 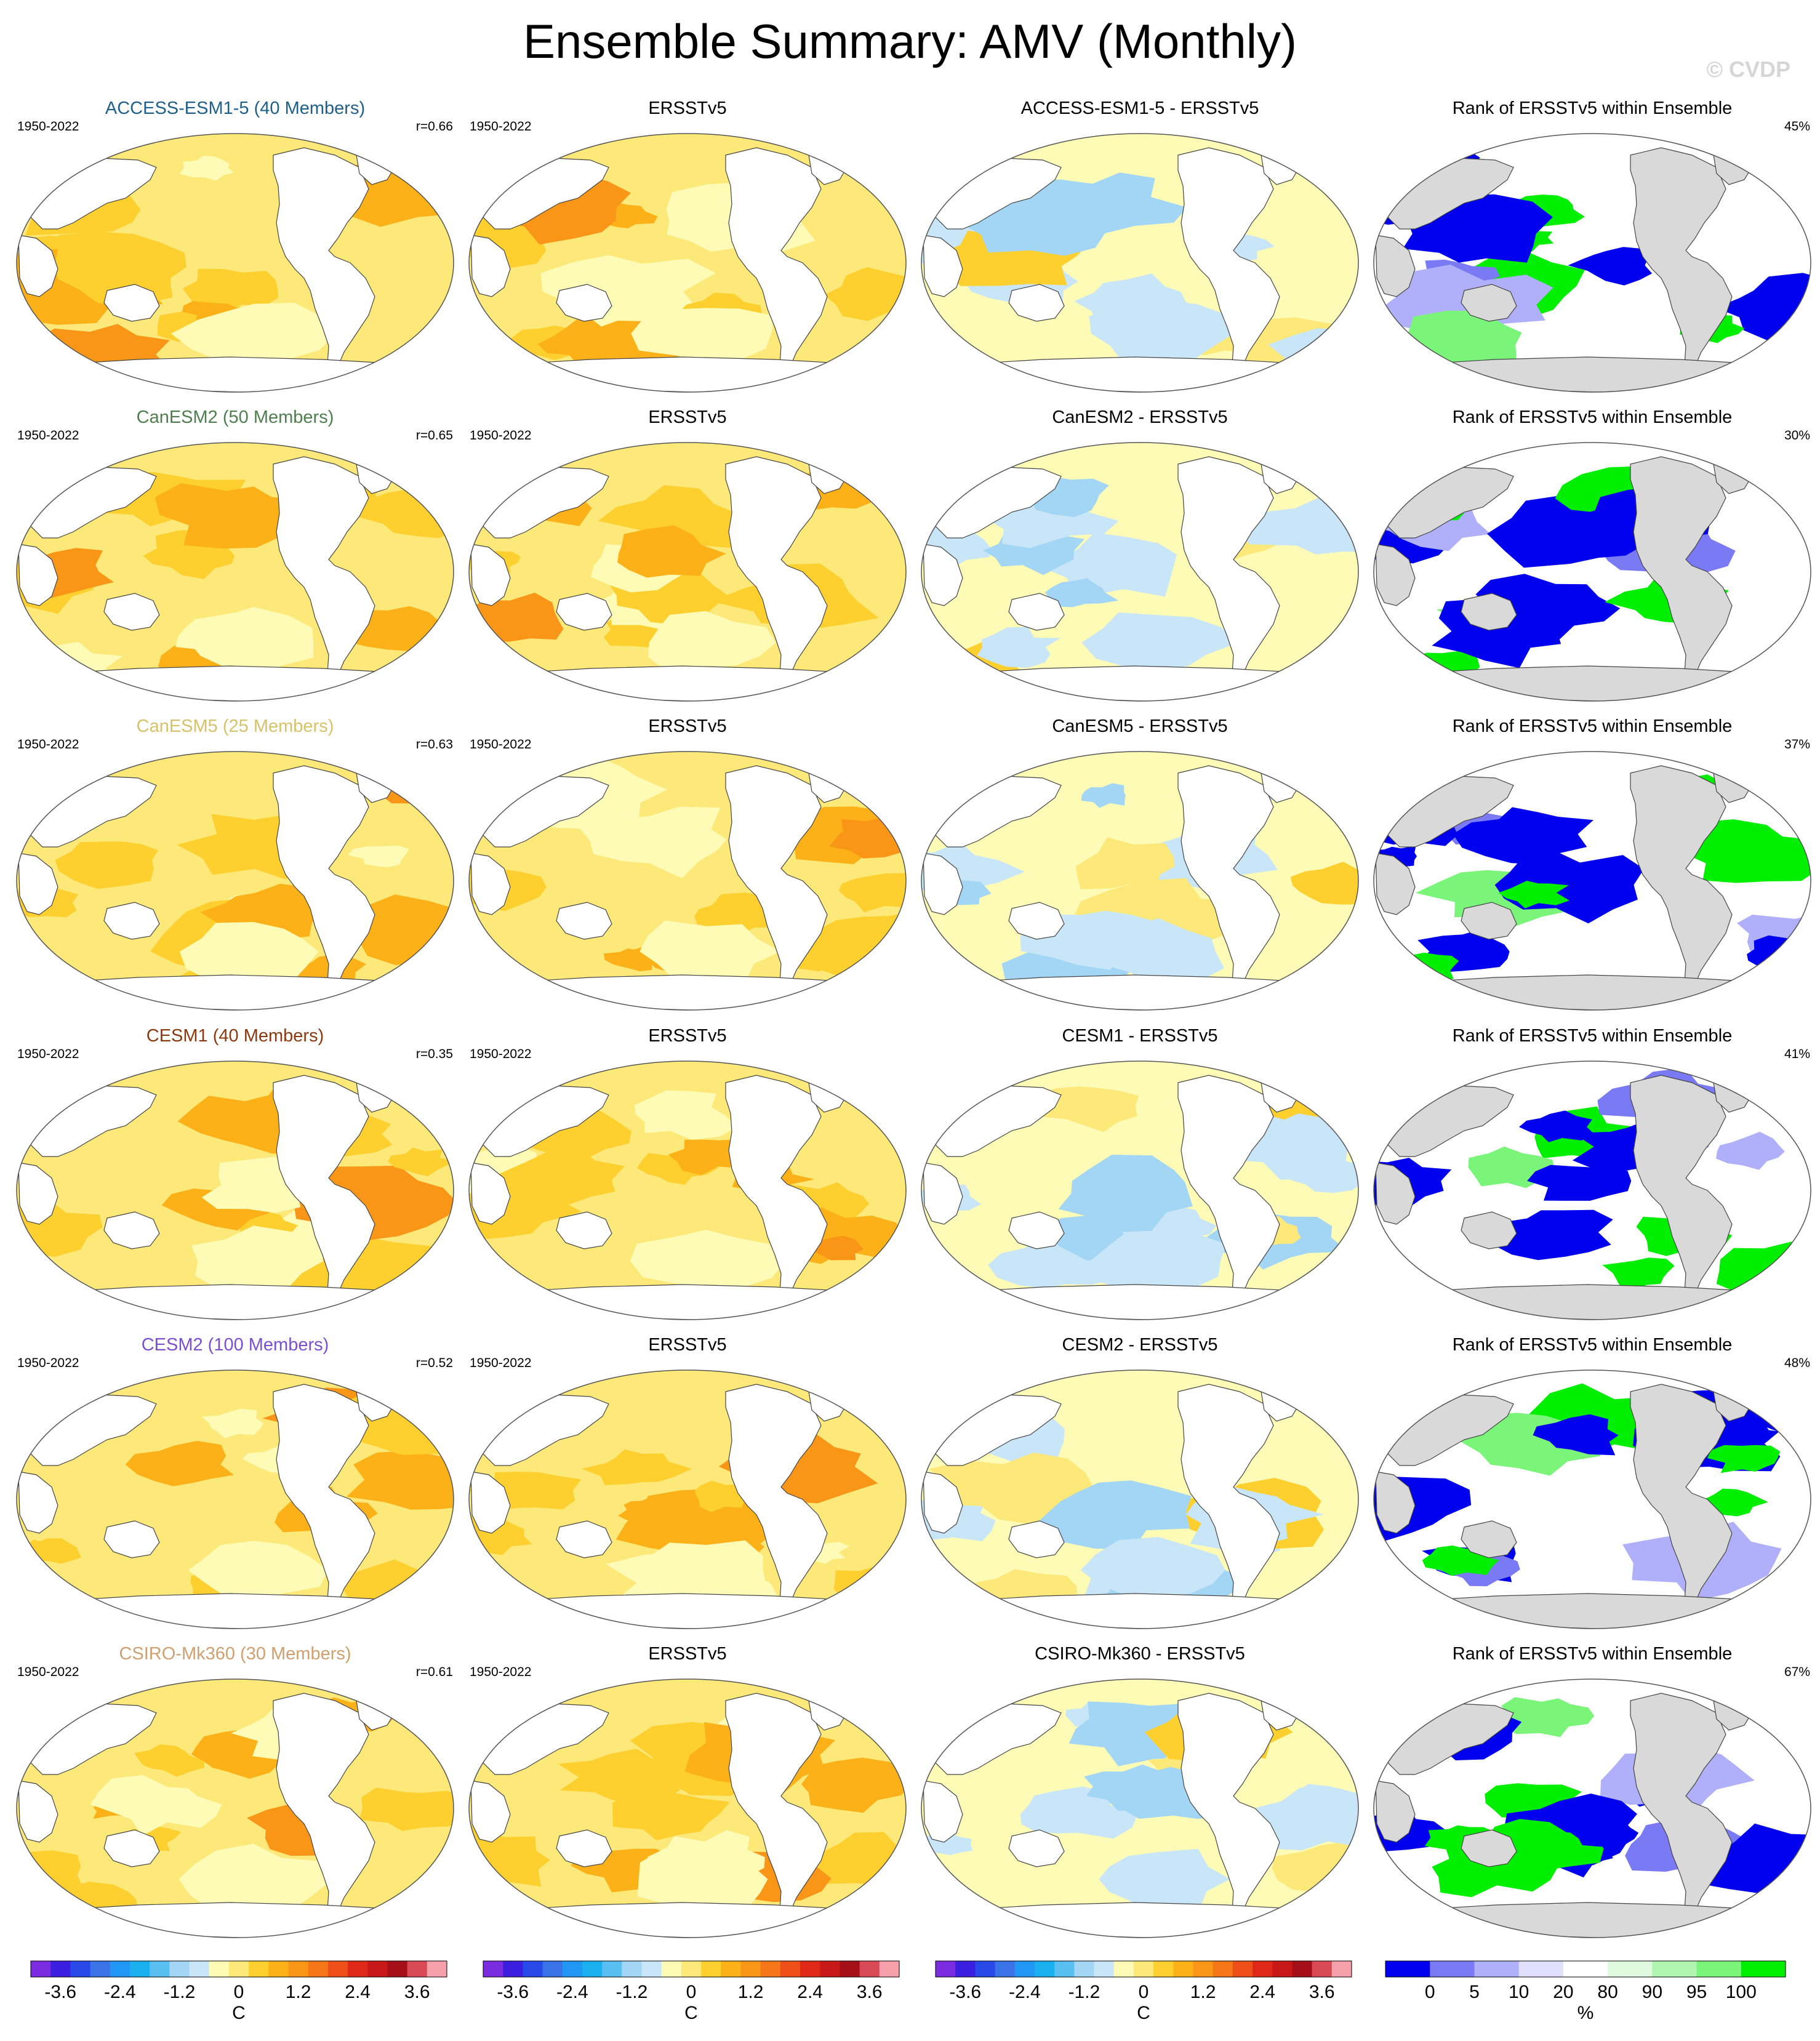 What do you see at coordinates (1519, 1992) in the screenshot?
I see `colorbar-tick-label: 10` at bounding box center [1519, 1992].